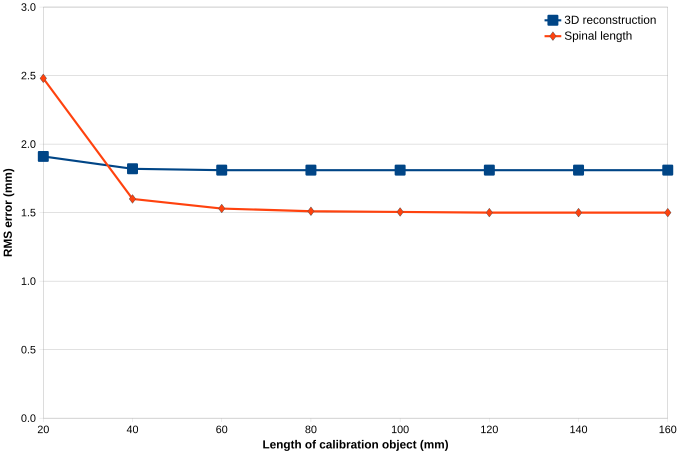 The image size is (680, 454). Describe the element at coordinates (132, 429) in the screenshot. I see `x-tick-label: 40` at that location.